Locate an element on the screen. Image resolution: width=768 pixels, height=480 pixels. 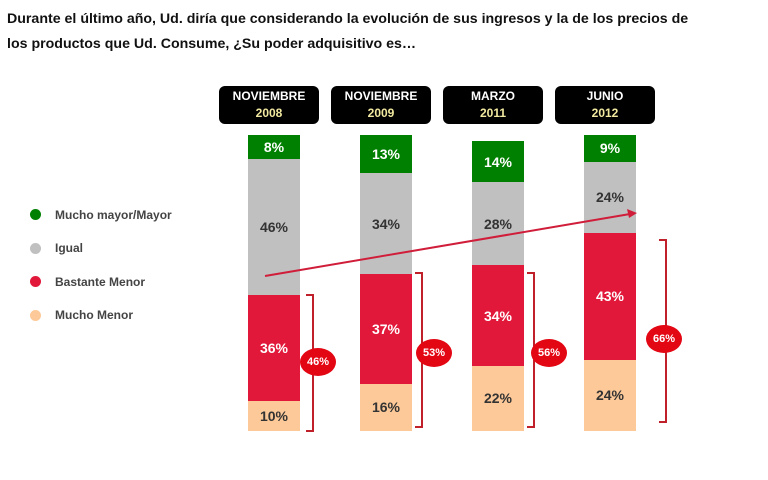
data-label: 46% is located at coordinates (274, 226).